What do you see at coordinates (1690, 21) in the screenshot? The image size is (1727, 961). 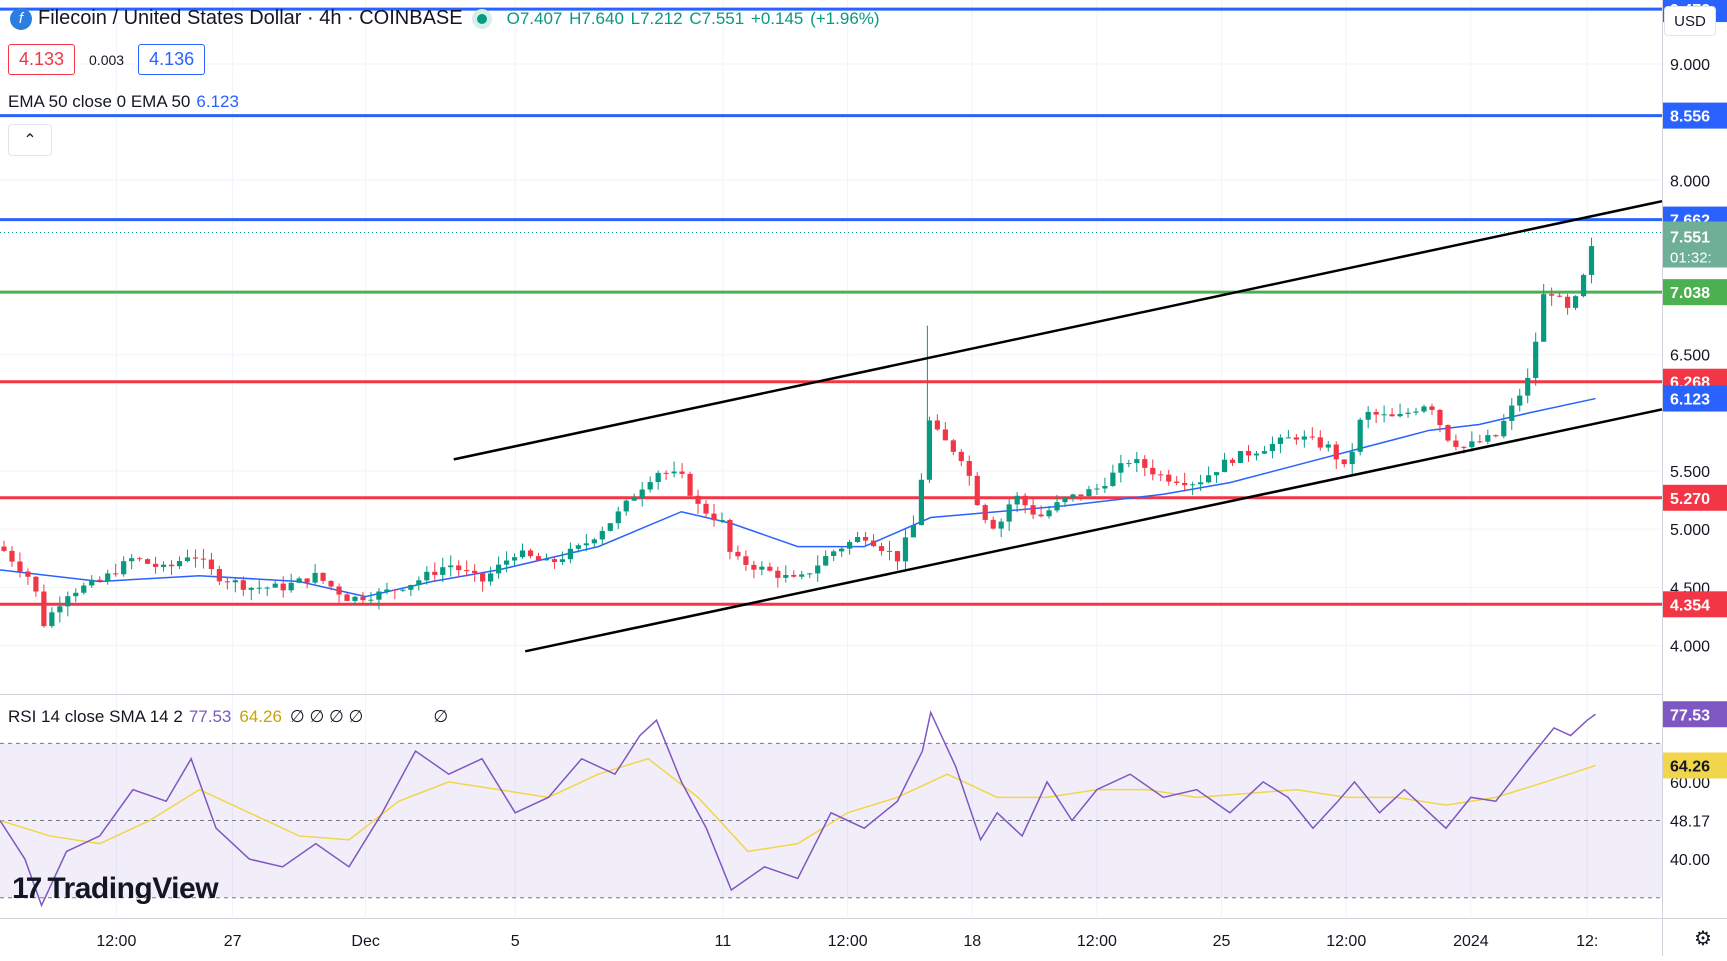 I see `currency-button: USD` at bounding box center [1690, 21].